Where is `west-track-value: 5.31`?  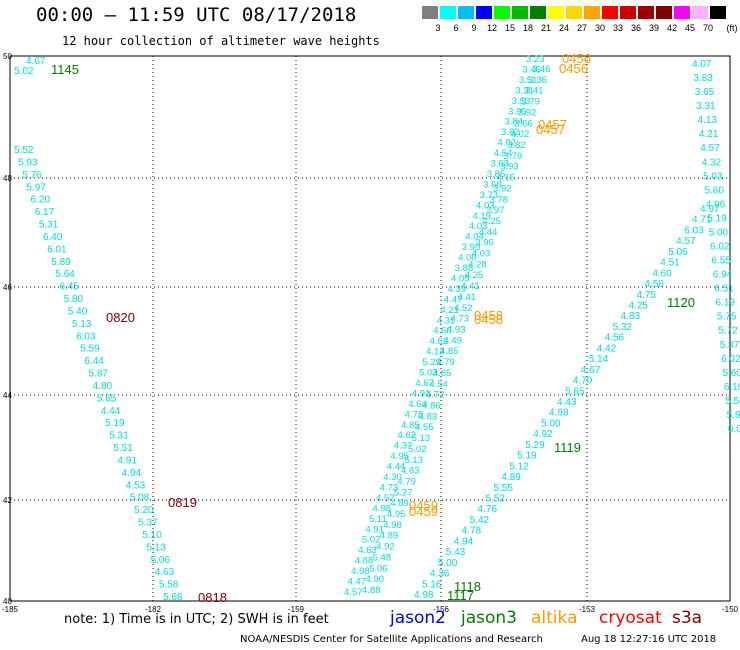
west-track-value: 5.31 is located at coordinates (49, 225).